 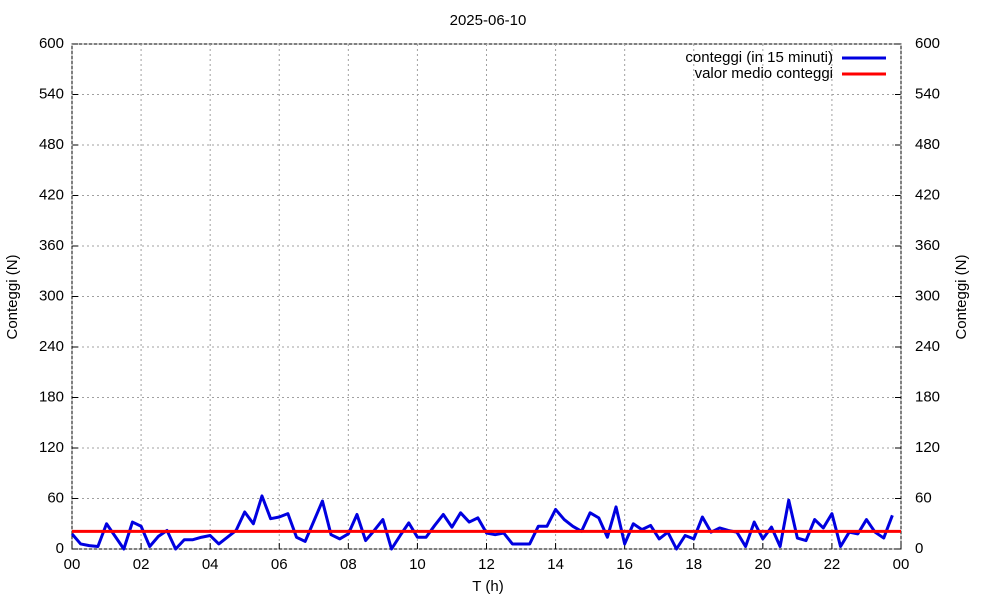 What do you see at coordinates (487, 586) in the screenshot?
I see `x-axis-label: T (h)` at bounding box center [487, 586].